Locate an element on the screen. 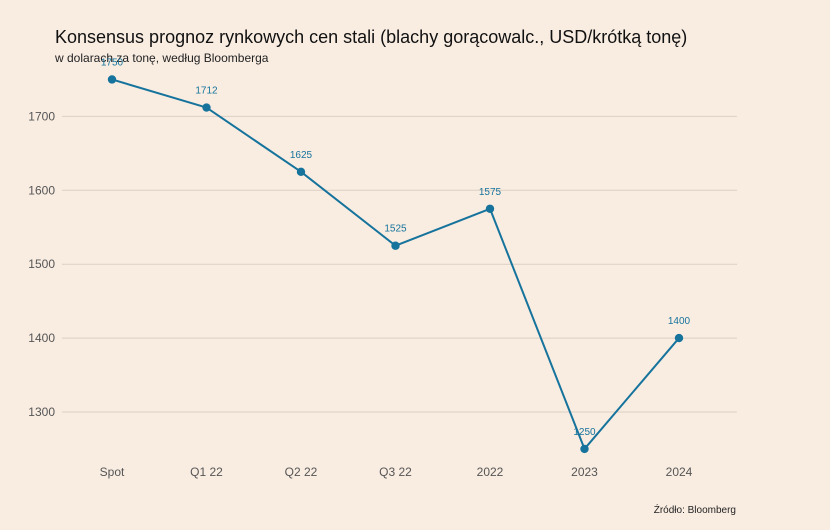  x-tick-label: 2023 is located at coordinates (584, 472).